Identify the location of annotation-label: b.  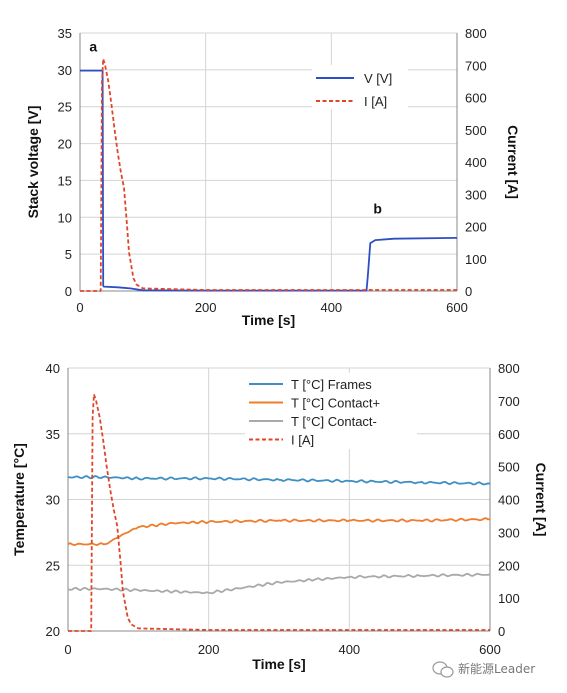
(377, 209).